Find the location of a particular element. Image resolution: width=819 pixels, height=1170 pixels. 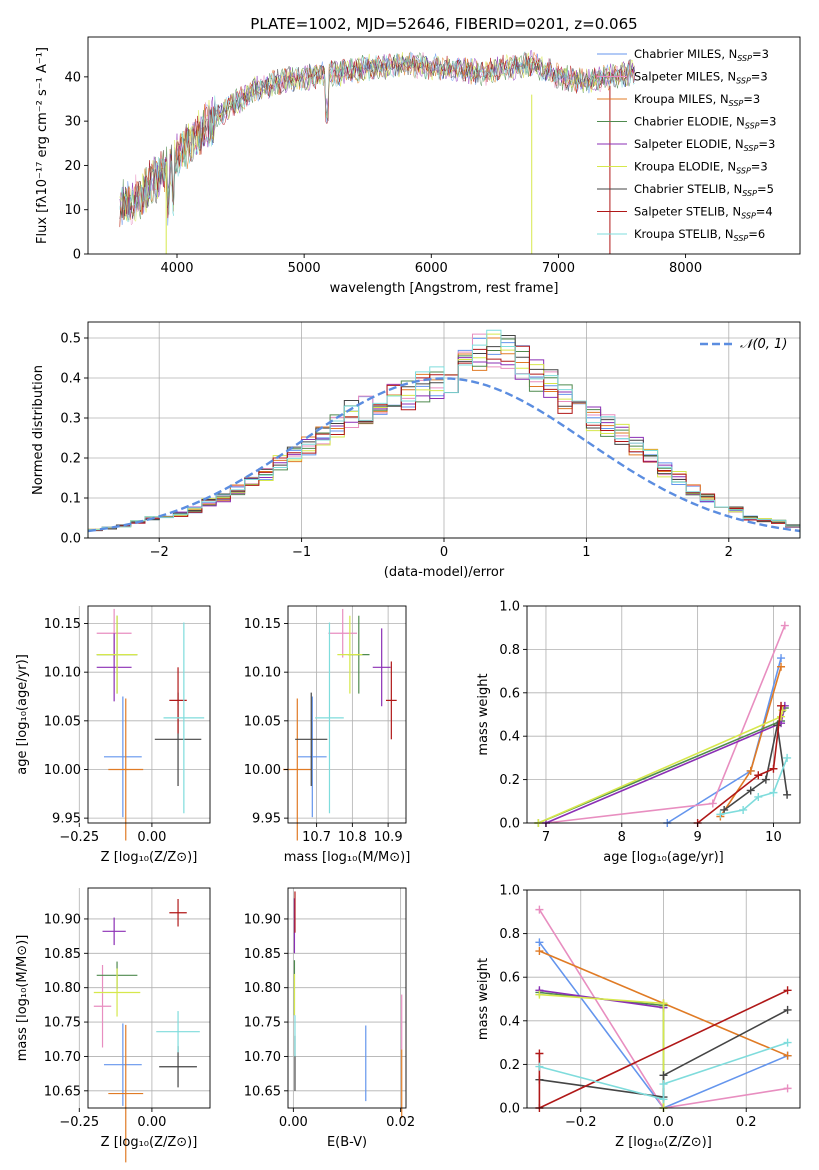

x-tick-label: 10.9 is located at coordinates (388, 837).